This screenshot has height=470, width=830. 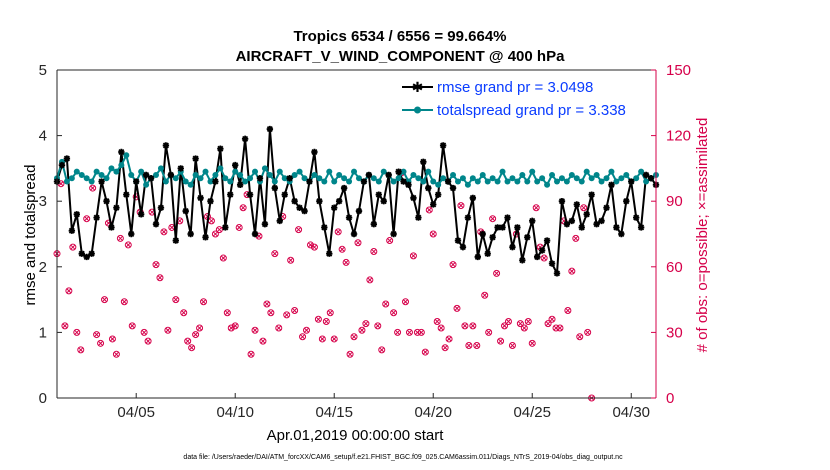 What do you see at coordinates (235, 412) in the screenshot?
I see `x-tick-label: 04/10` at bounding box center [235, 412].